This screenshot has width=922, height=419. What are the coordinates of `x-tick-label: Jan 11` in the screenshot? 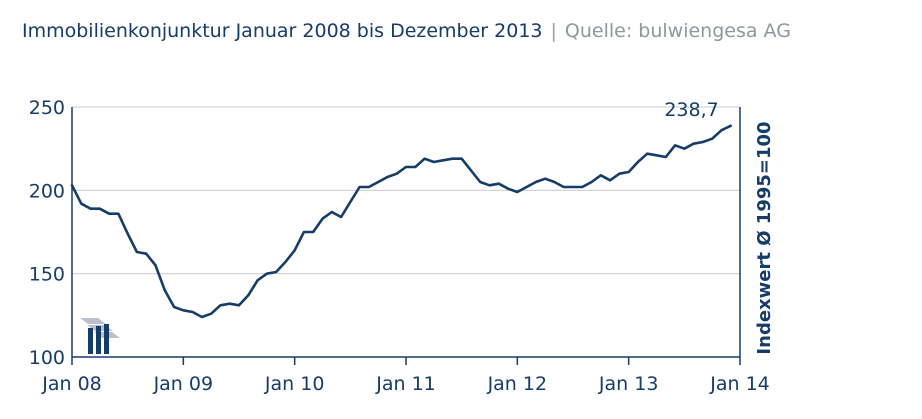 It's located at (405, 384).